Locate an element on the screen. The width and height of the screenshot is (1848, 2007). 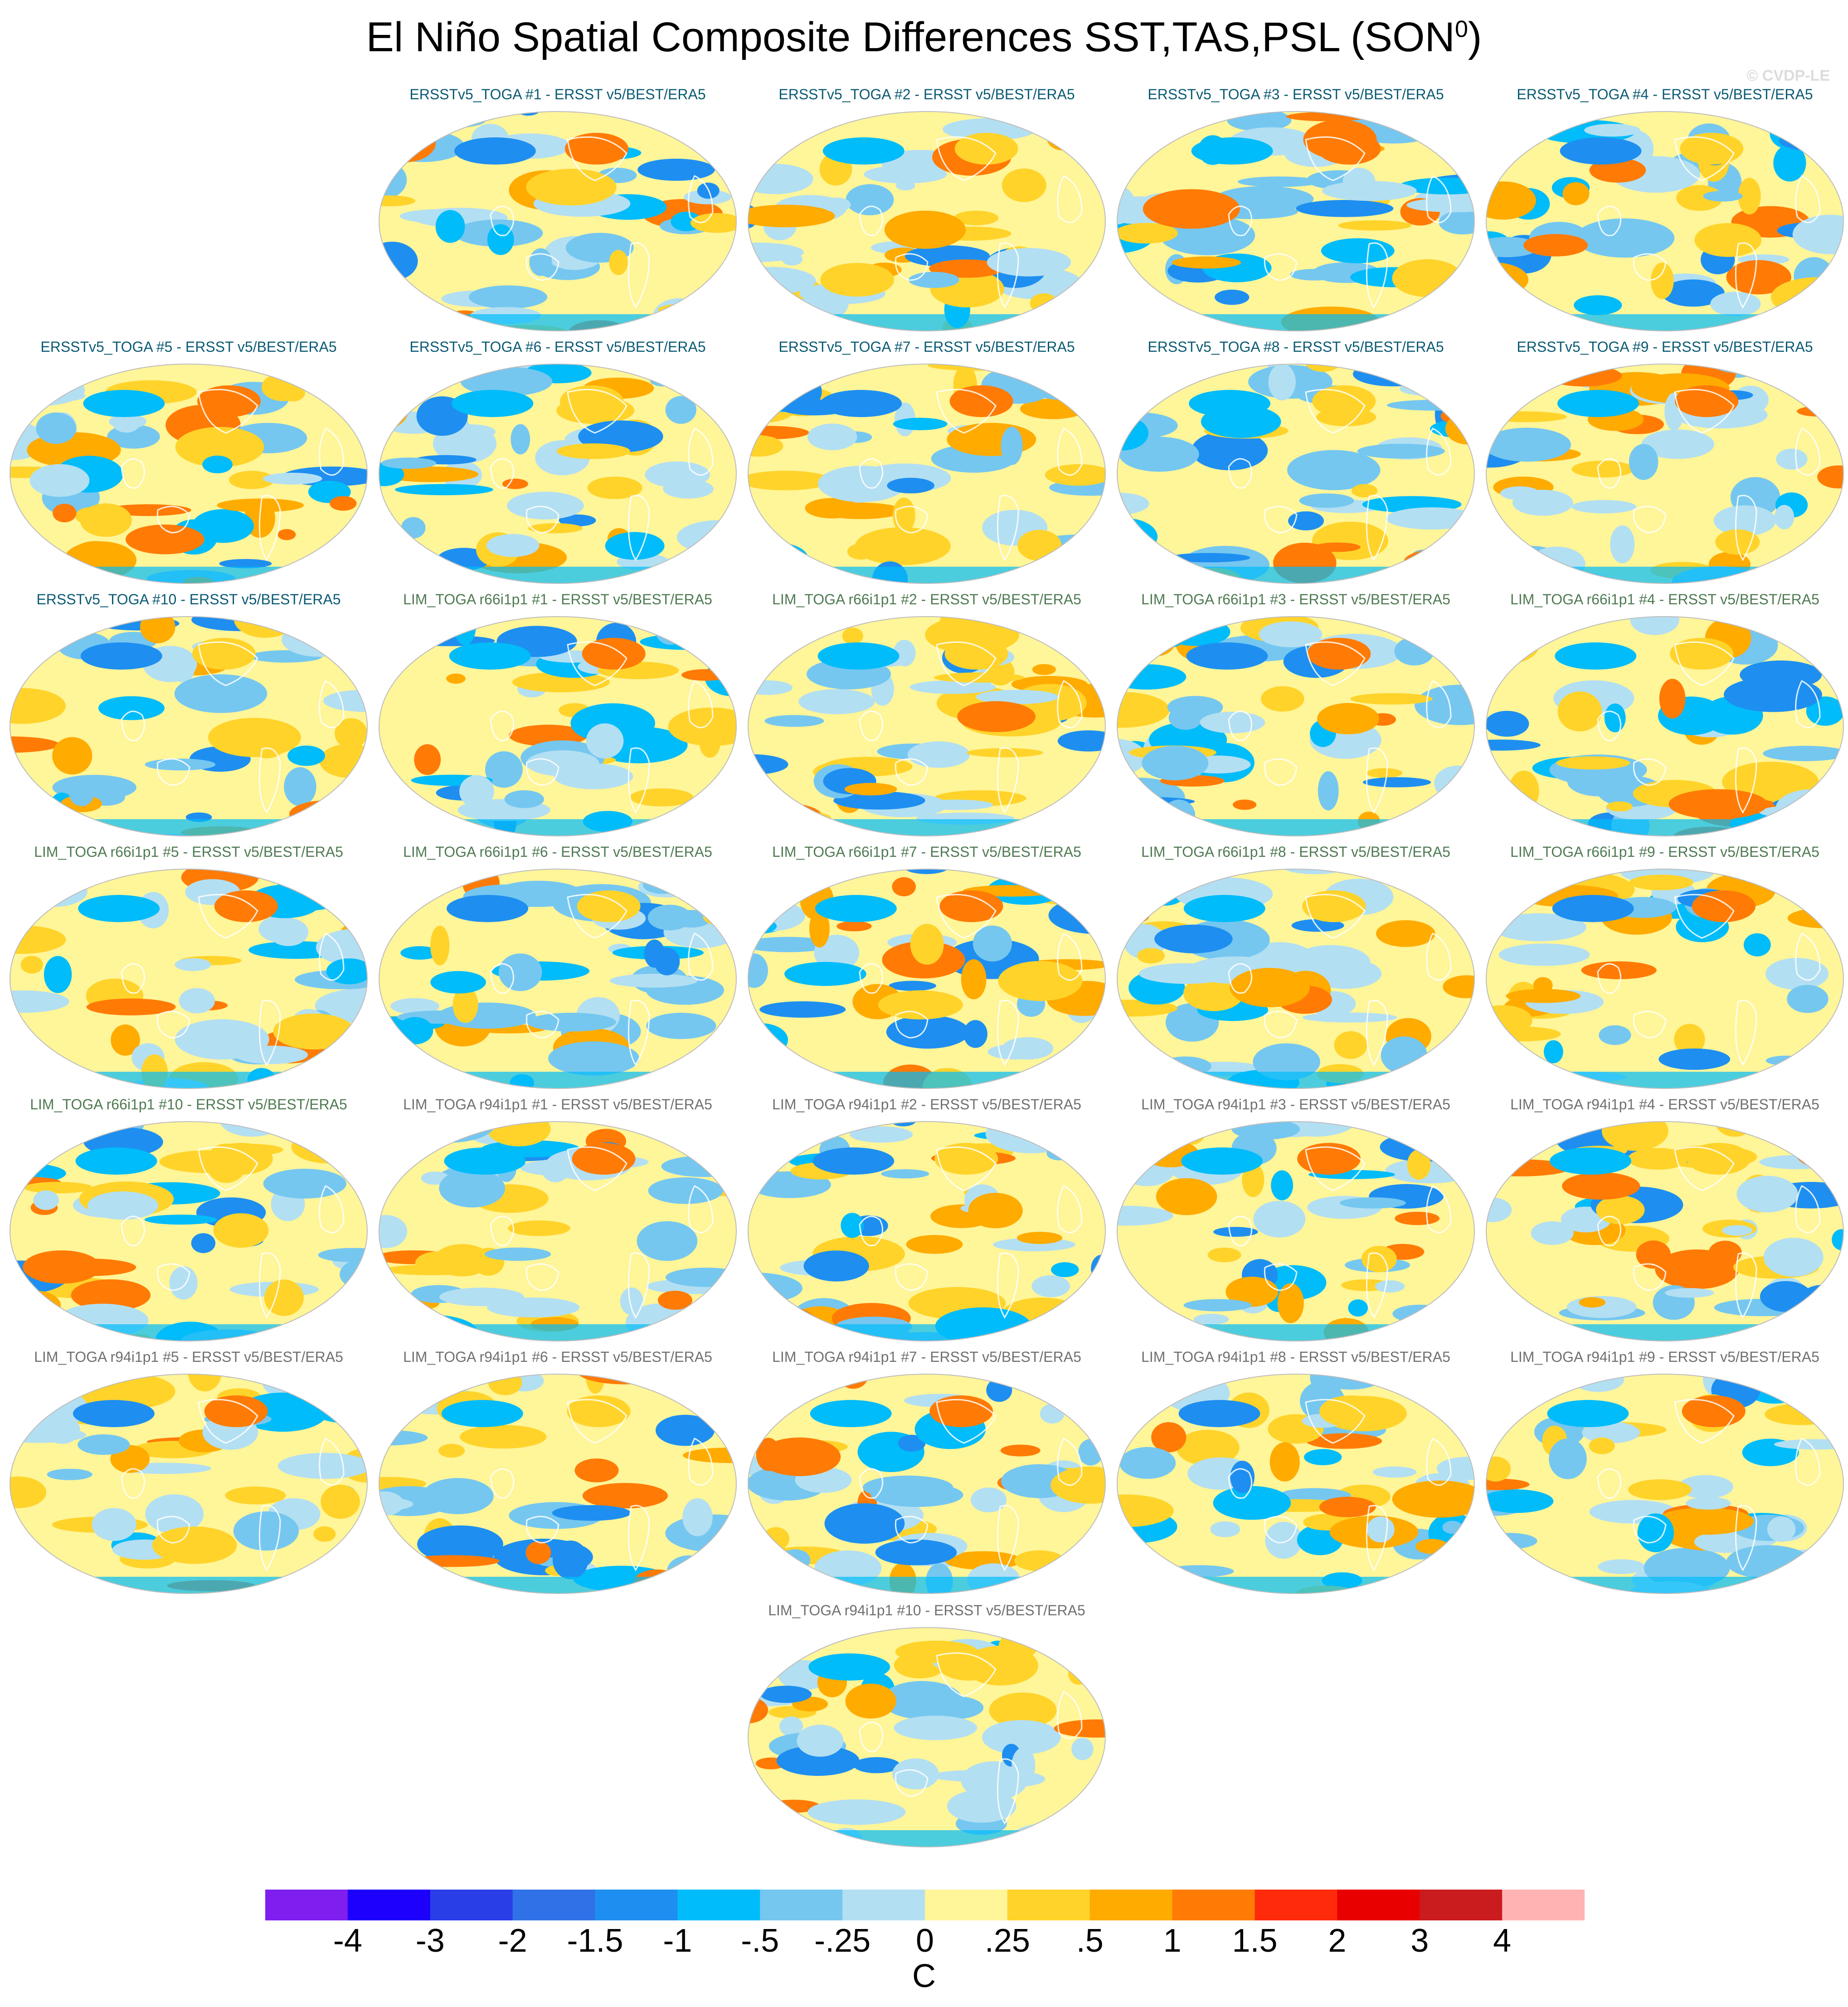
map-panel: LIM_TOGA r94i1p1 #5 - ERSST v5/BEST/ERA5 is located at coordinates (188, 1474).